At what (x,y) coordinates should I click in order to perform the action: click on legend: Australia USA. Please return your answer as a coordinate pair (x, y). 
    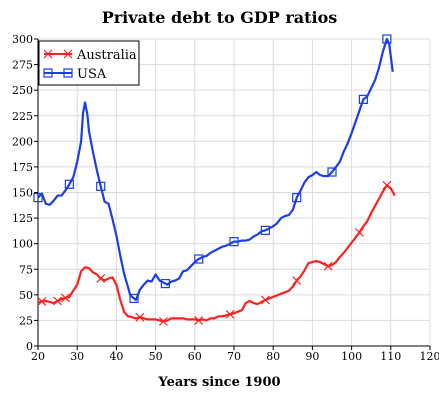
    Looking at the image, I should click on (89, 63).